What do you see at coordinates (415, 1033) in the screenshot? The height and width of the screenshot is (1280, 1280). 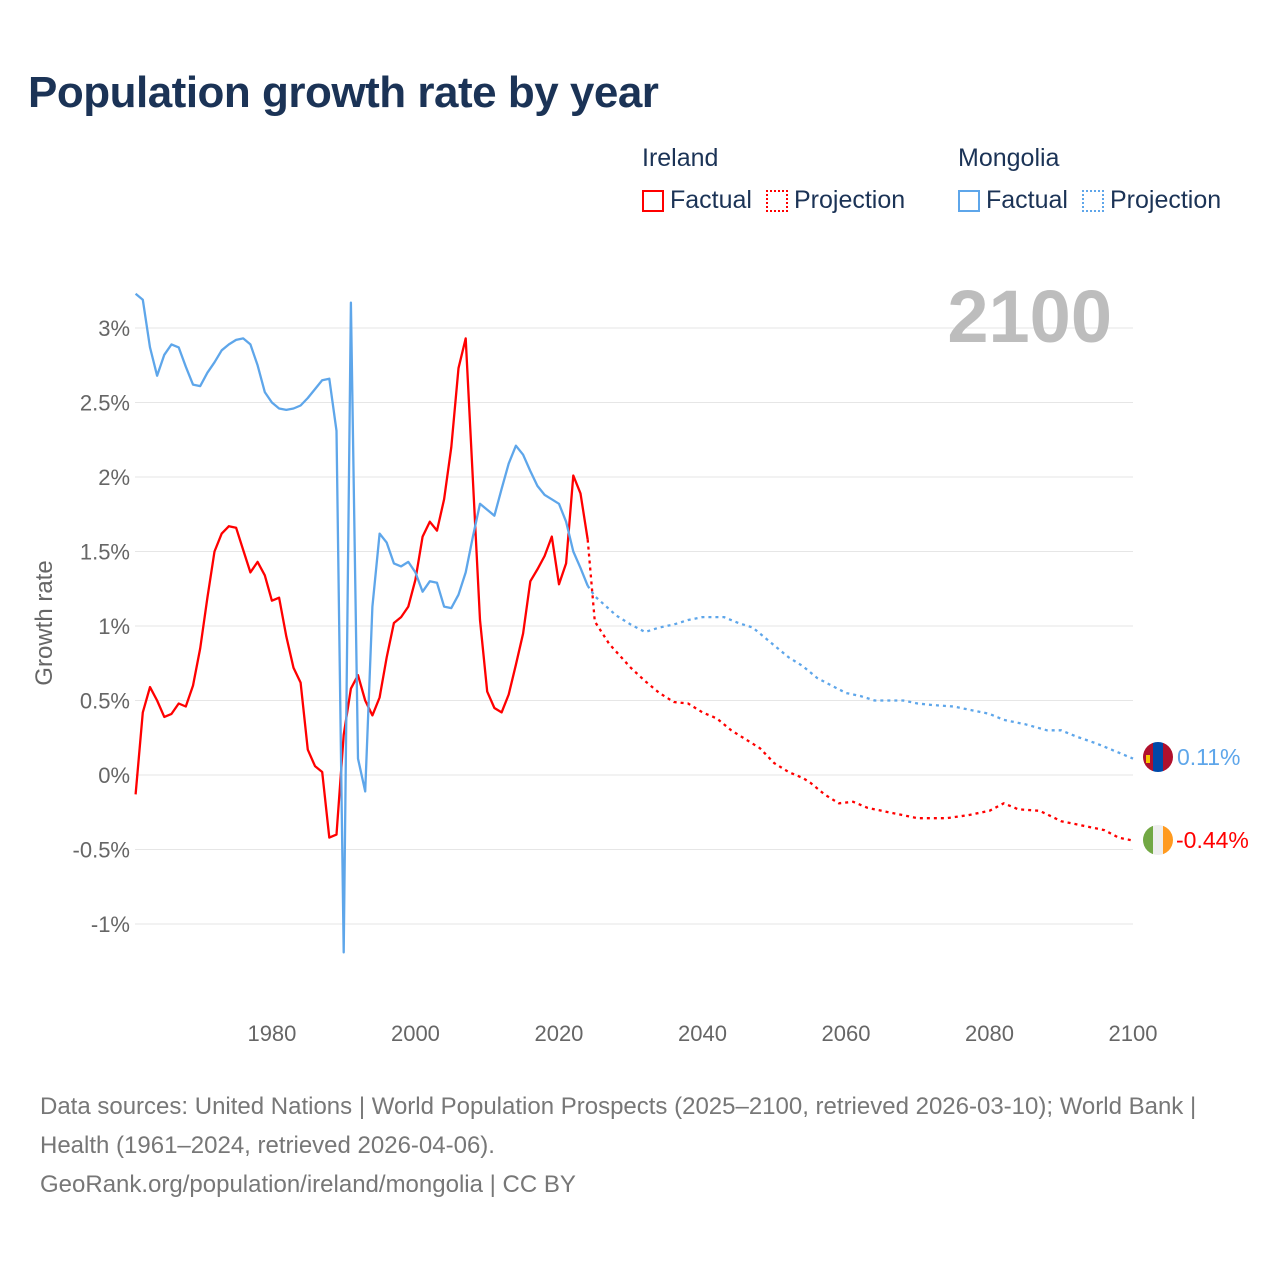 I see `x-tick-label: 2000` at bounding box center [415, 1033].